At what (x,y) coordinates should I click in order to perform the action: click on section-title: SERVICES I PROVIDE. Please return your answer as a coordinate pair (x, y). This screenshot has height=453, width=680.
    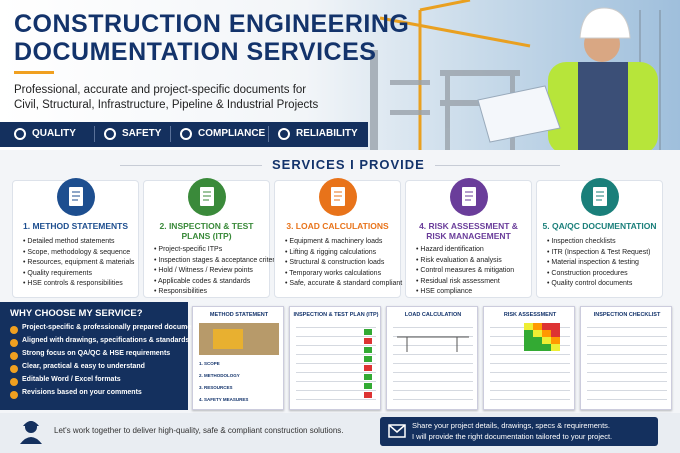
    Looking at the image, I should click on (348, 164).